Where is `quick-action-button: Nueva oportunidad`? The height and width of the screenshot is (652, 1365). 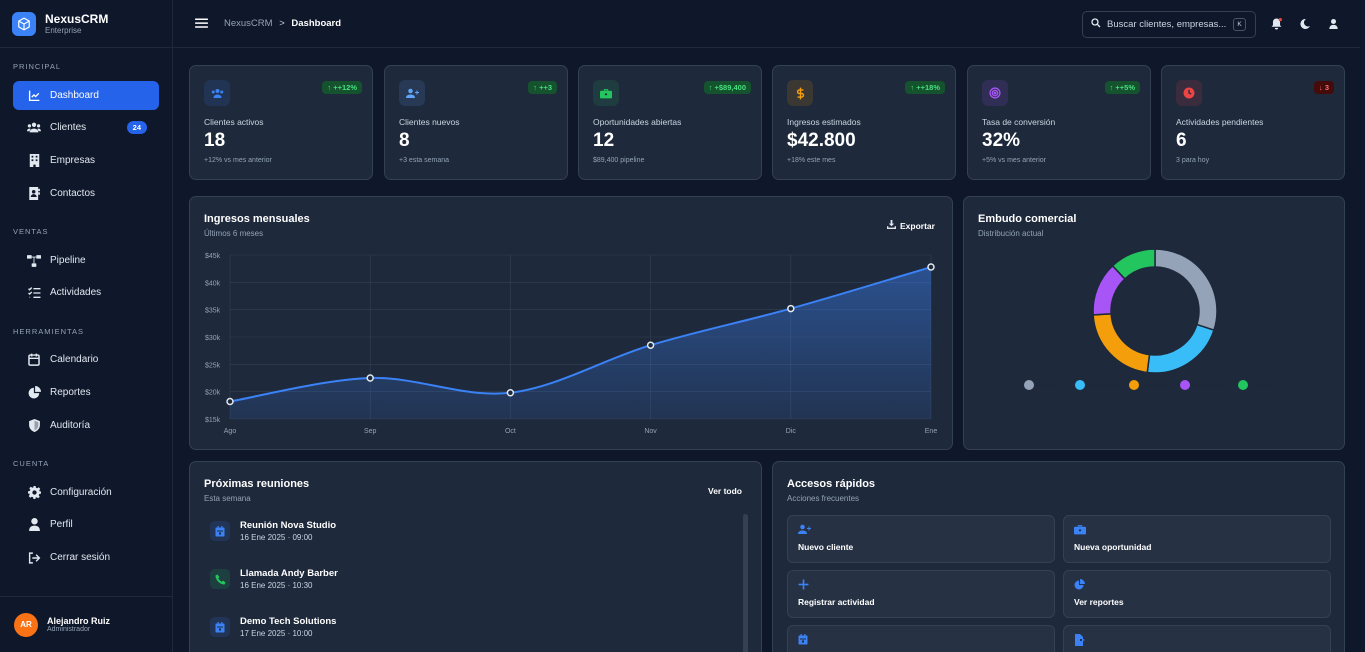
quick-action-button: Nueva oportunidad is located at coordinates (1197, 539).